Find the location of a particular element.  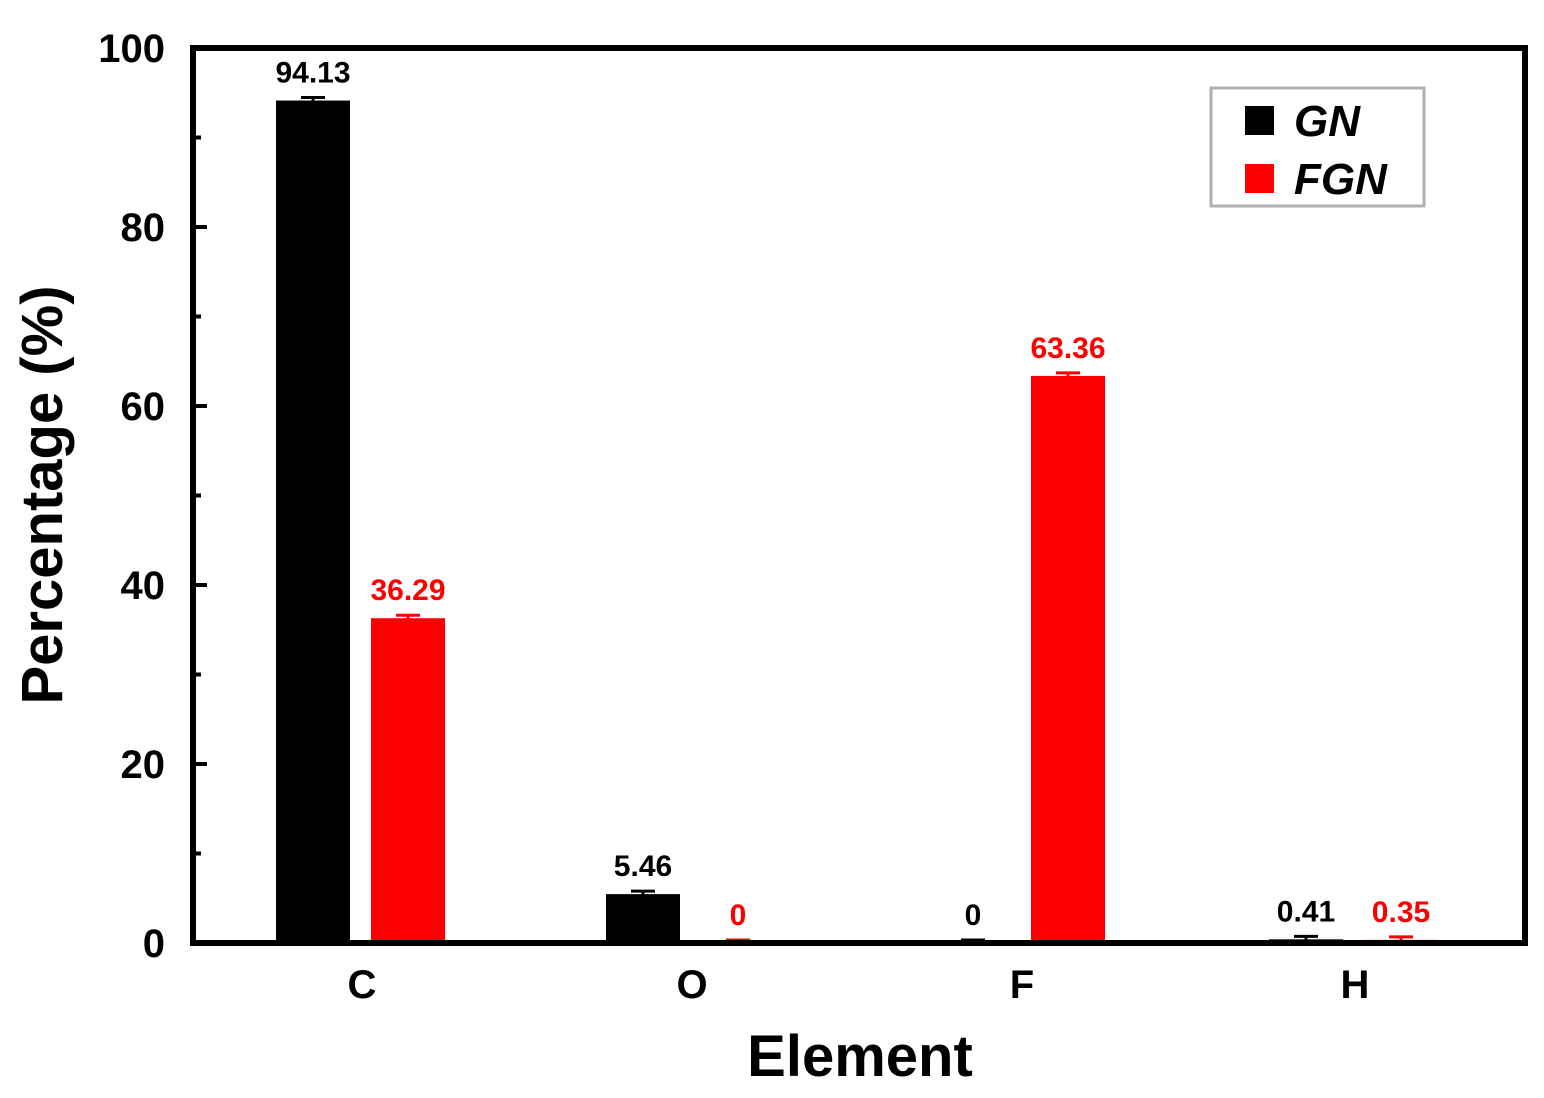

legend-swatch-fgn is located at coordinates (1259, 178).